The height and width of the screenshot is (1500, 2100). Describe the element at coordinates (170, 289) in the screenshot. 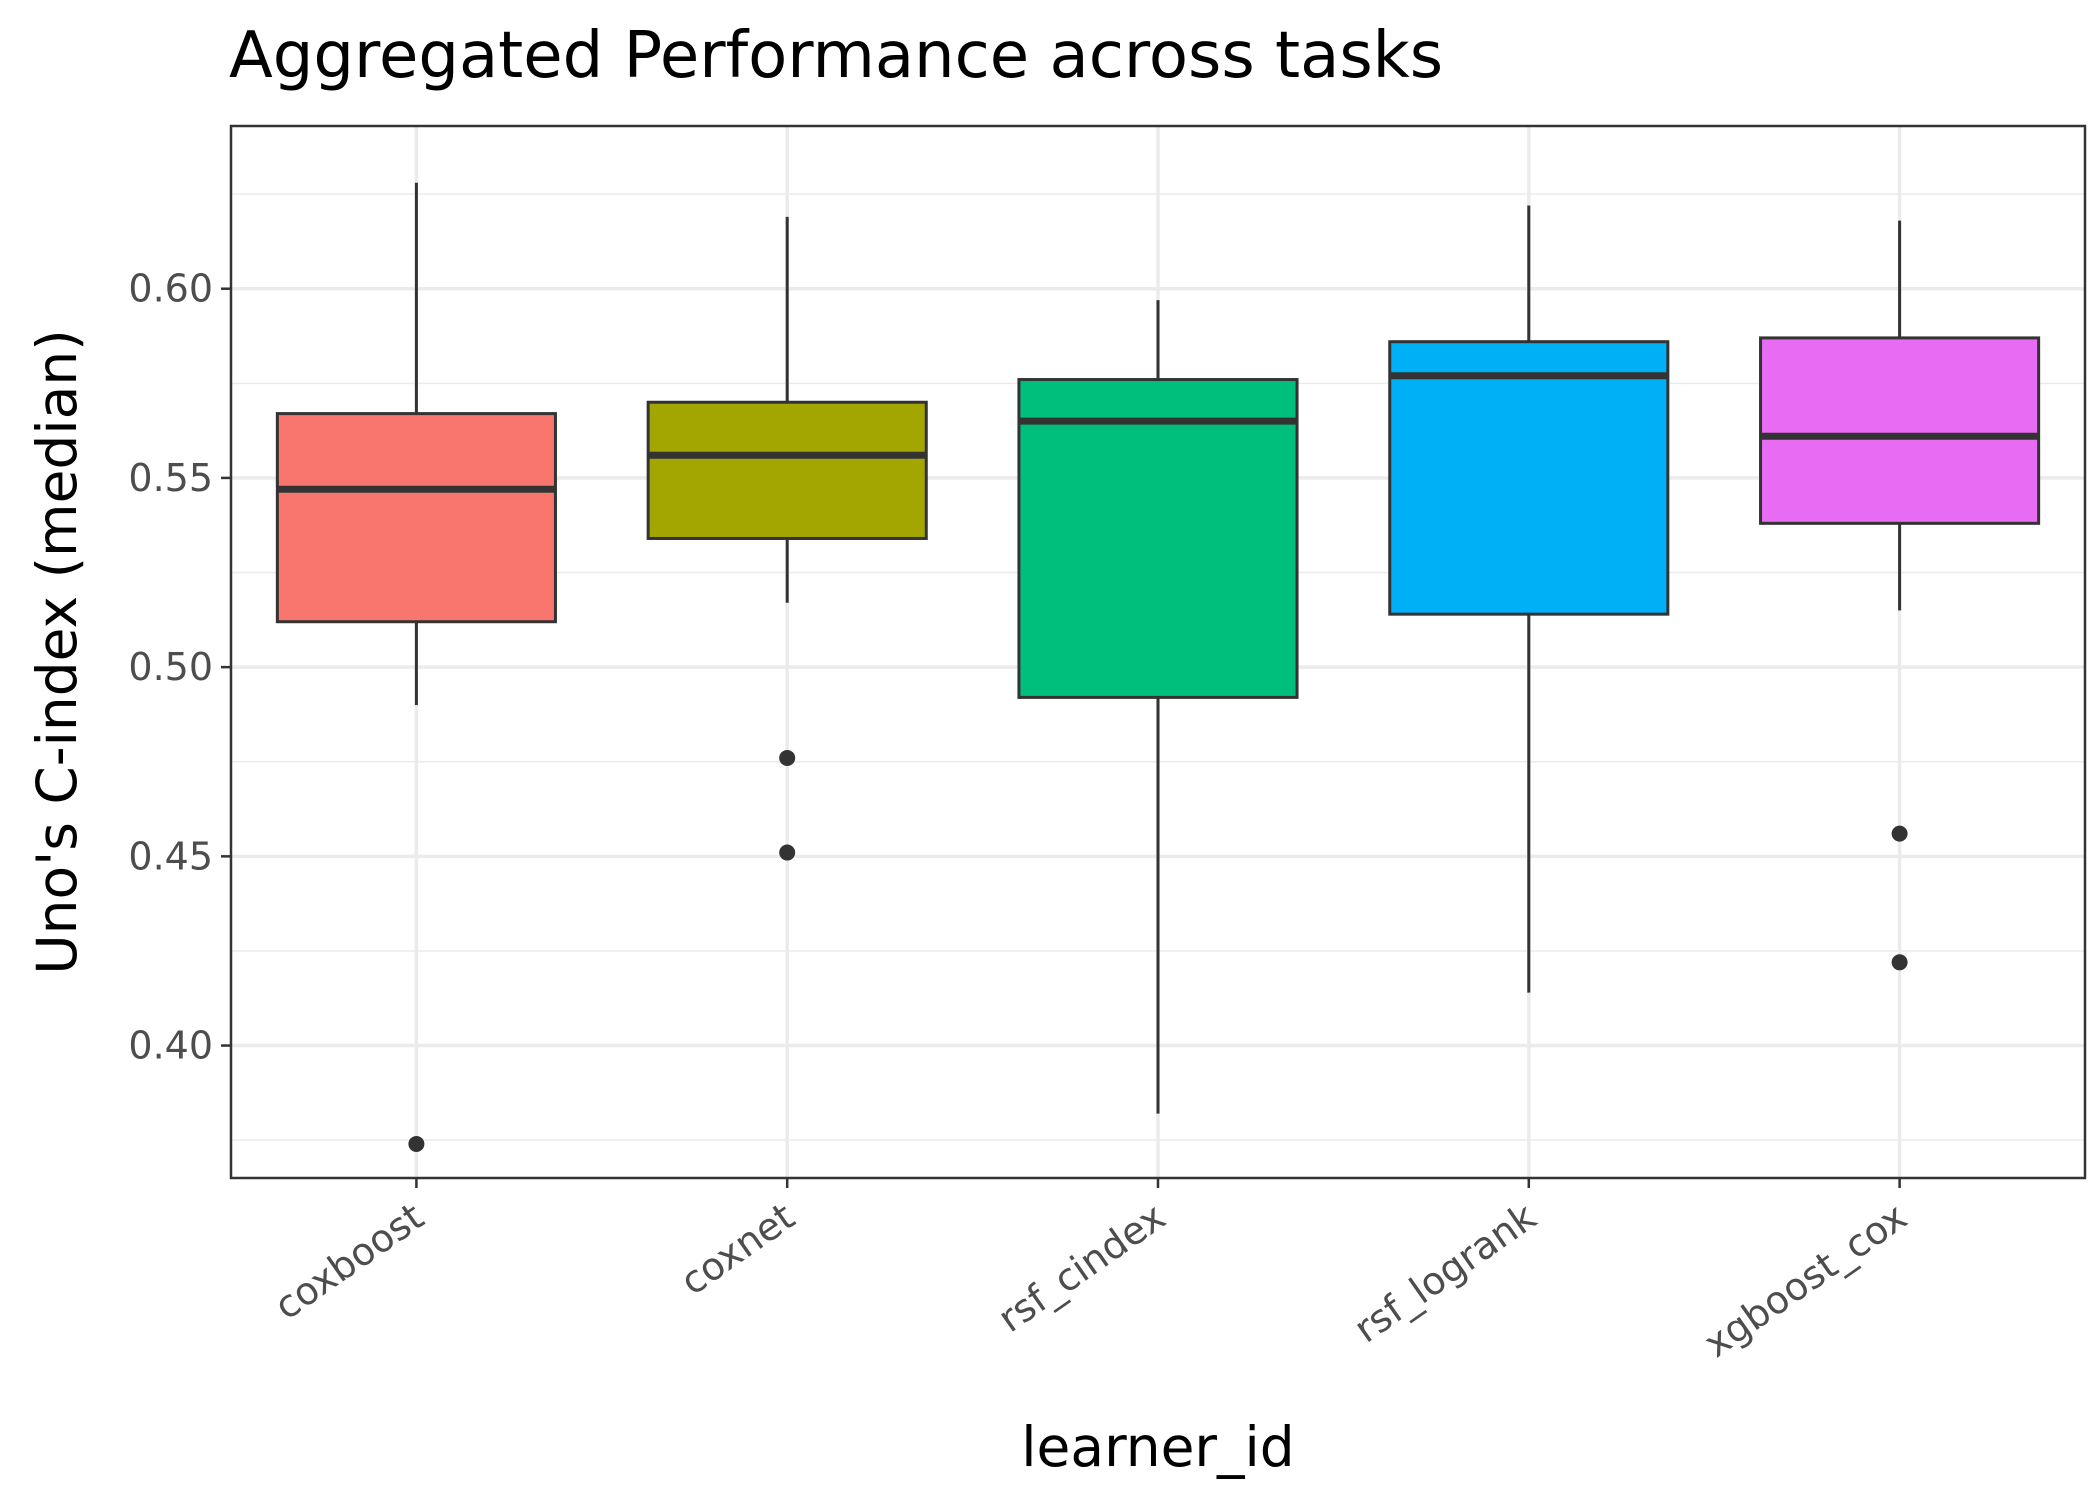

I see `y-tick-label: 0.60` at that location.